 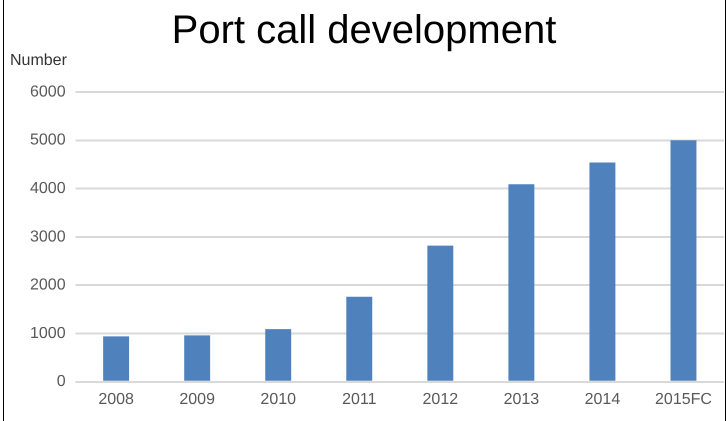 I want to click on y-axis-title: Number, so click(x=38, y=61).